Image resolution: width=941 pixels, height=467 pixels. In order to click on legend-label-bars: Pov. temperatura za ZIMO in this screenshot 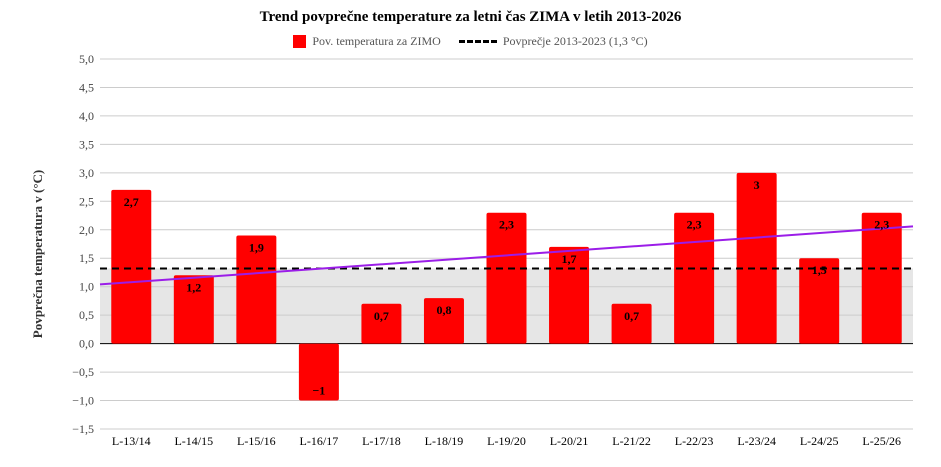, I will do `click(376, 41)`.